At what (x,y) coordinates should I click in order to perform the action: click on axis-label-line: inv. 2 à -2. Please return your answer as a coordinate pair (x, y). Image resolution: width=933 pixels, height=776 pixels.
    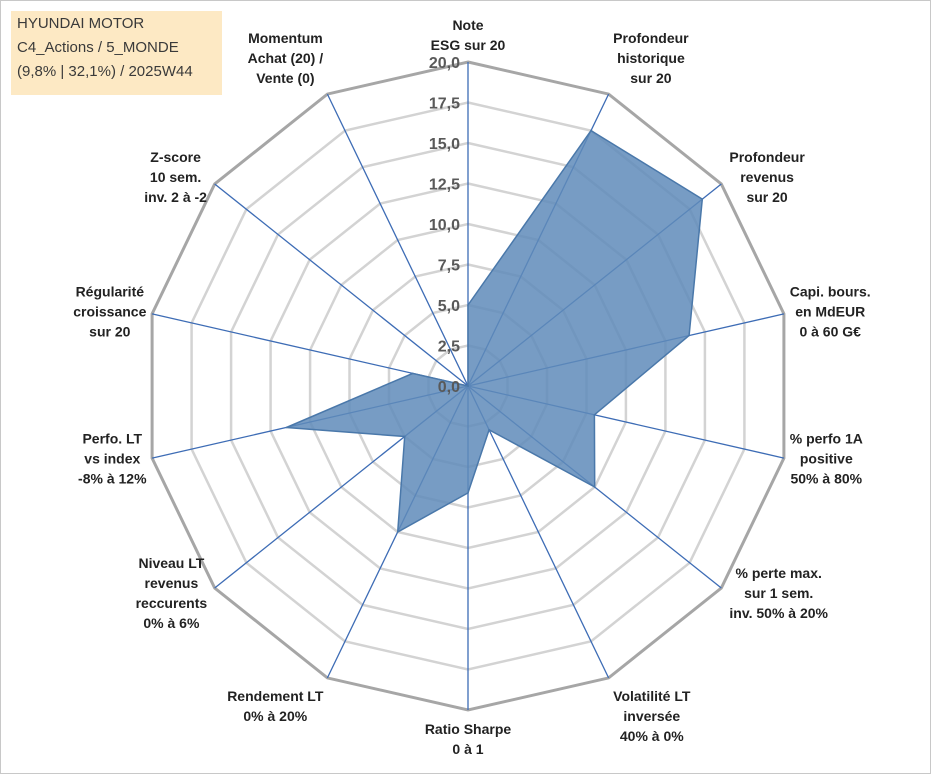
    Looking at the image, I should click on (175, 197).